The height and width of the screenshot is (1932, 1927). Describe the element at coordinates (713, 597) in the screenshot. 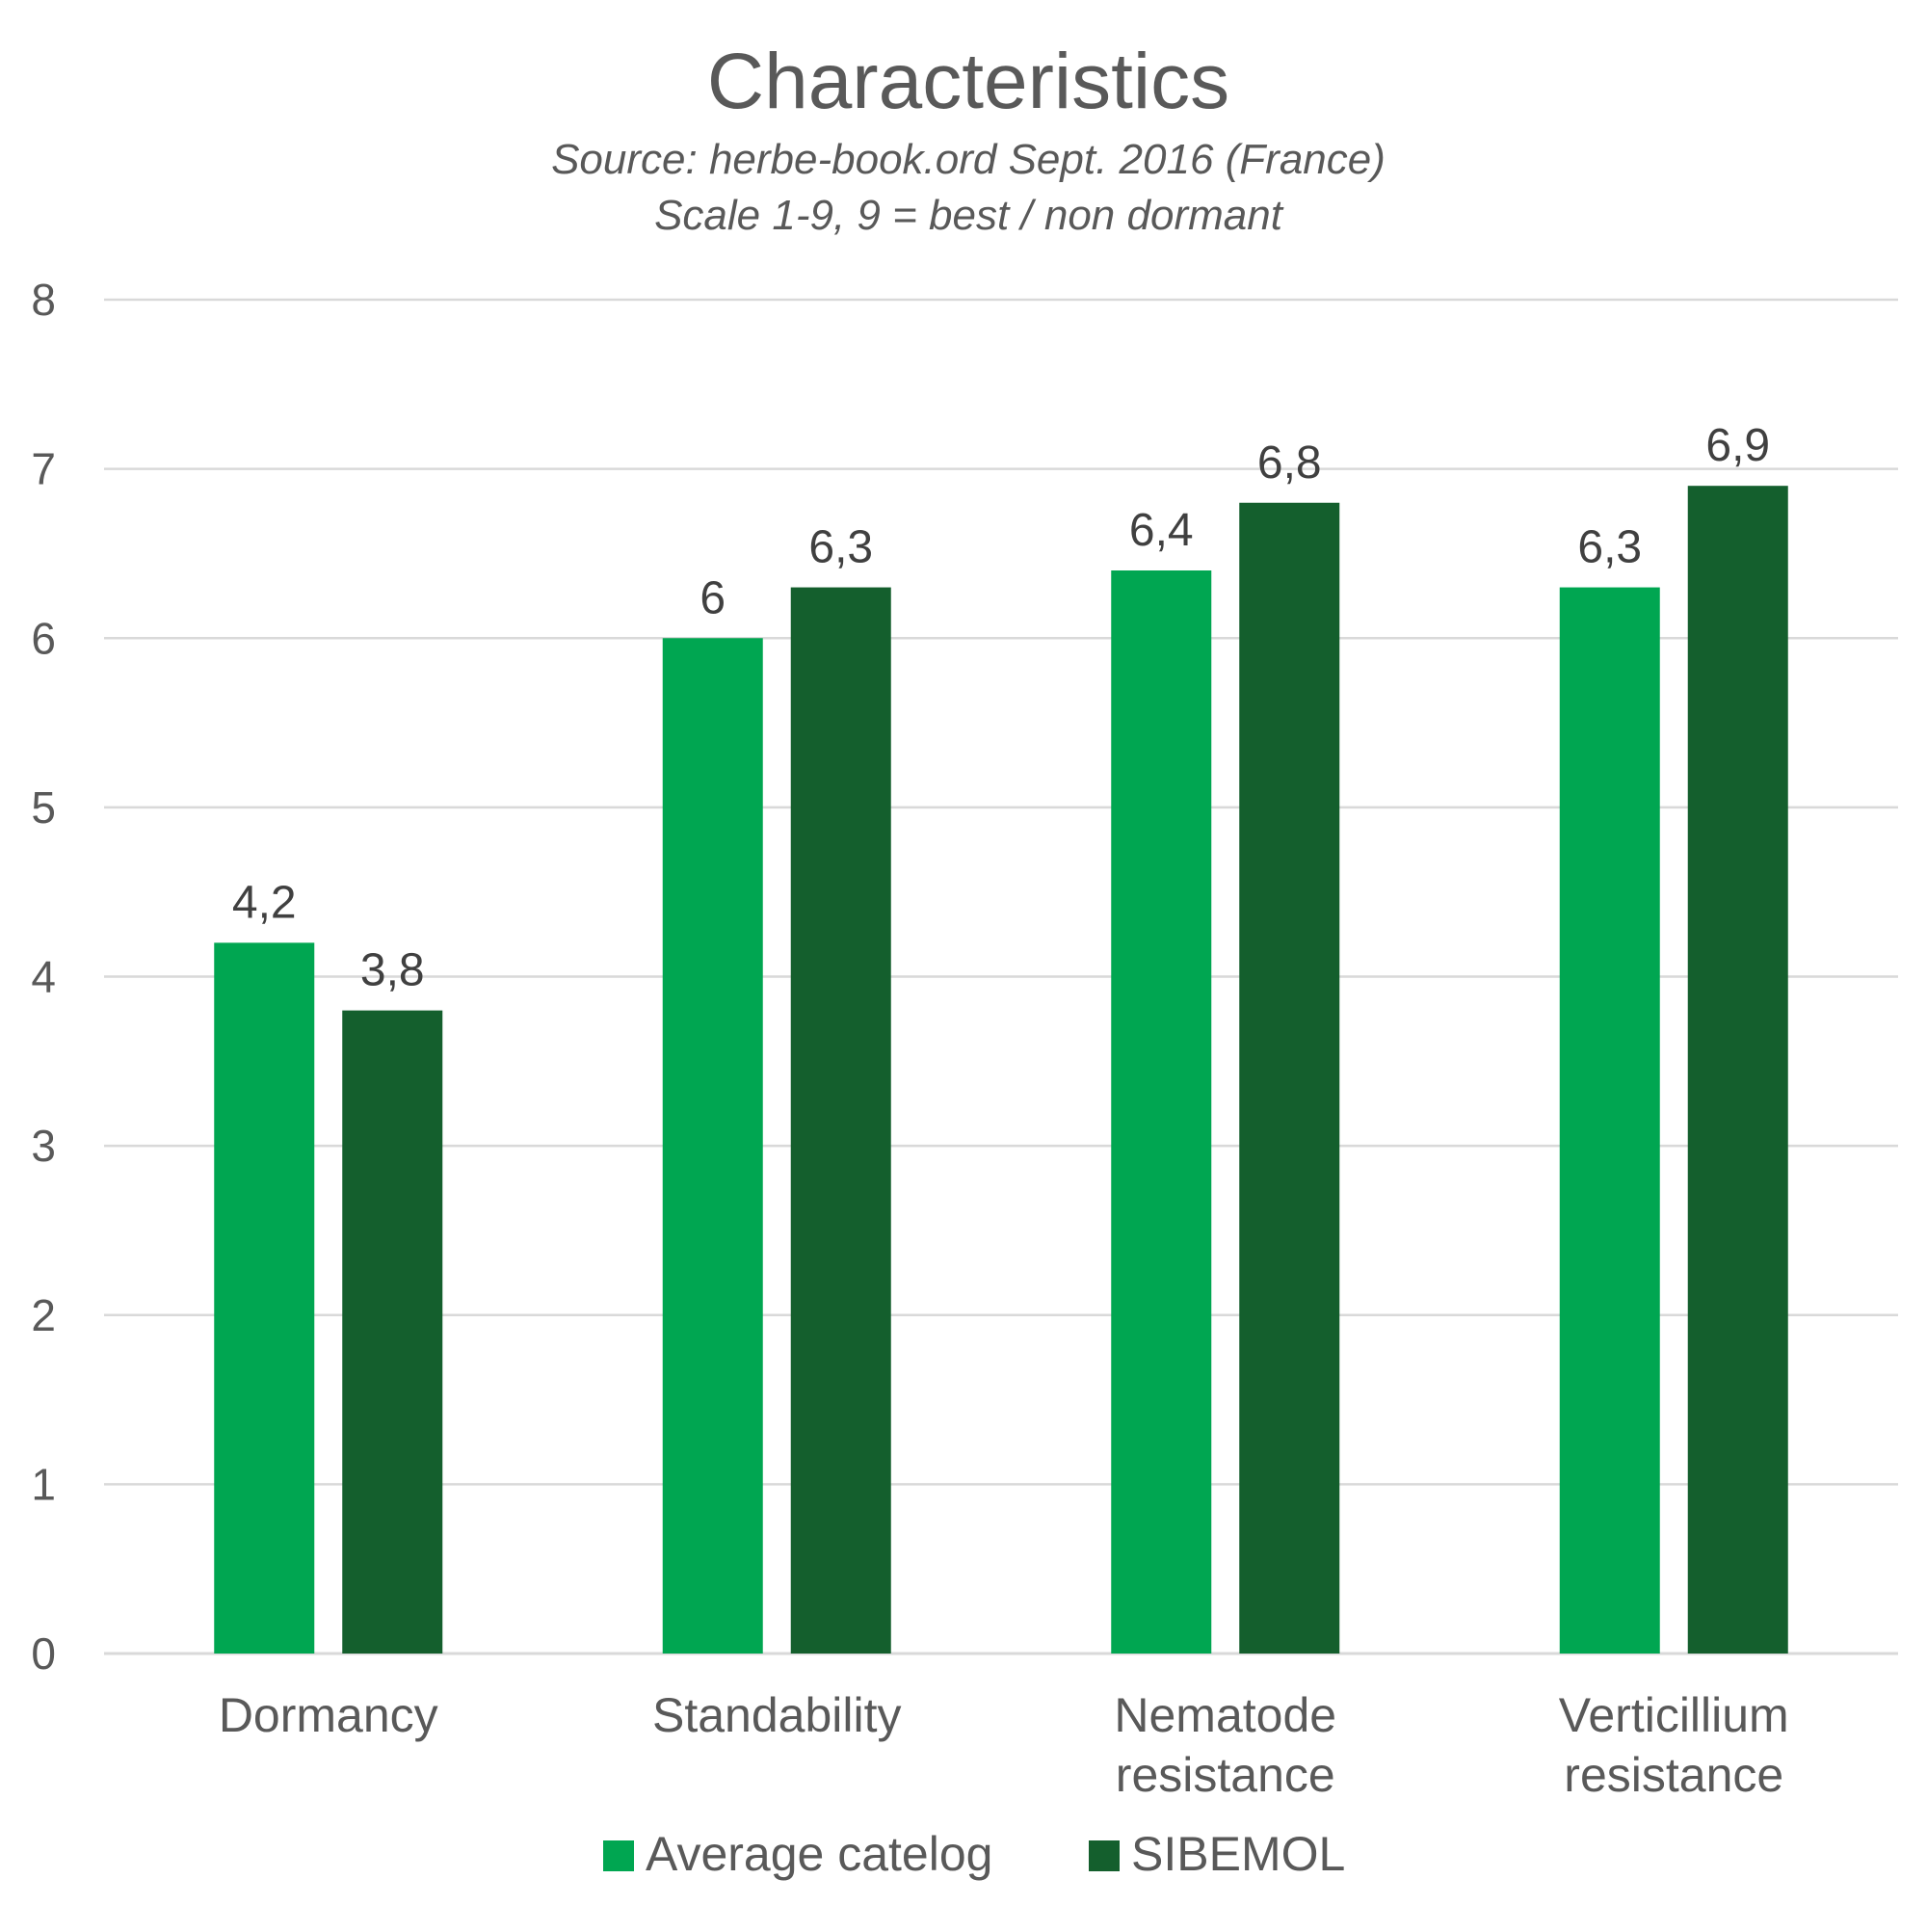

I see `data-label: 6` at that location.